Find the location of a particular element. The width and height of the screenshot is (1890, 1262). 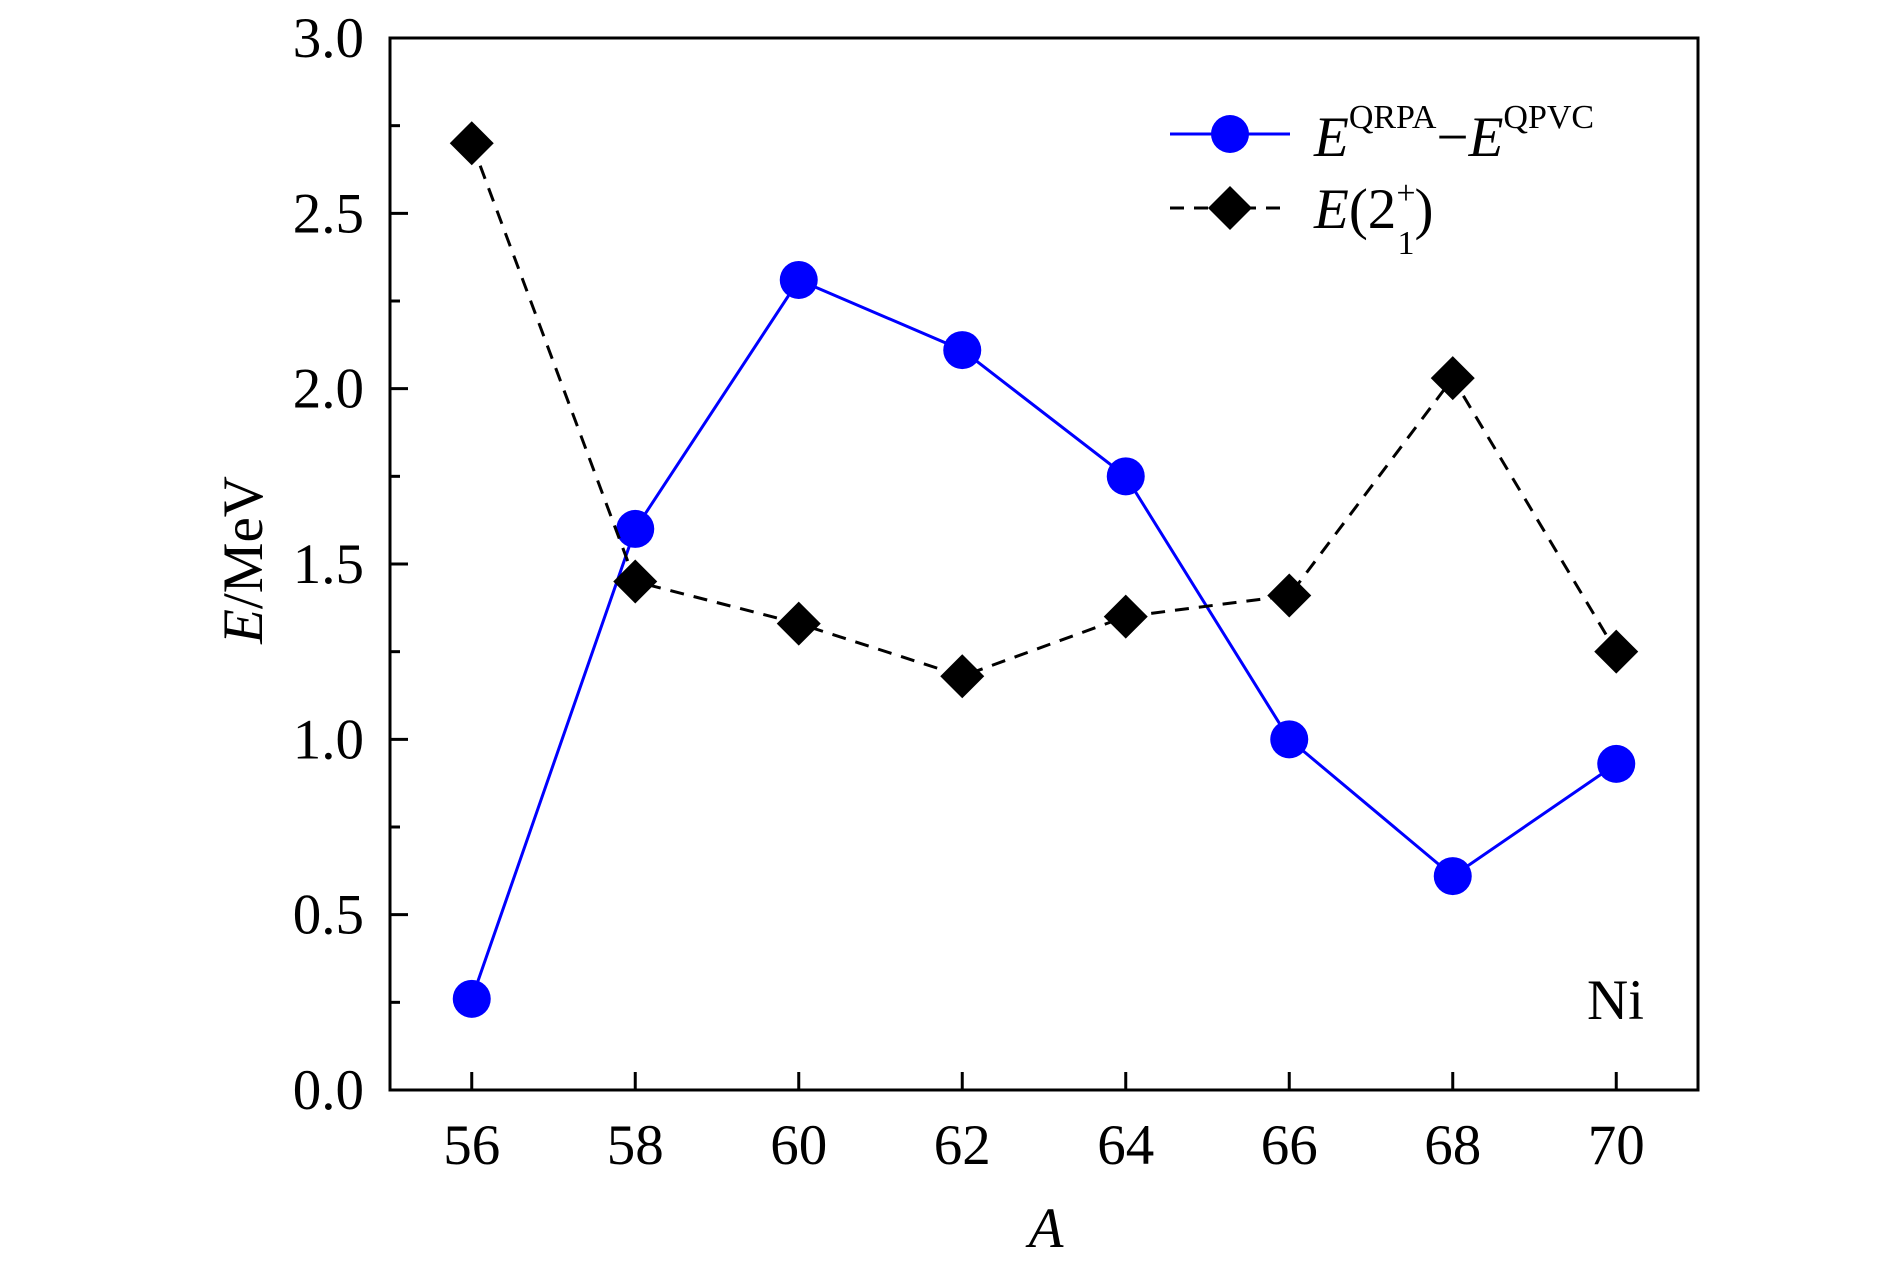

legend-label-minus: − is located at coordinates (1452, 137).